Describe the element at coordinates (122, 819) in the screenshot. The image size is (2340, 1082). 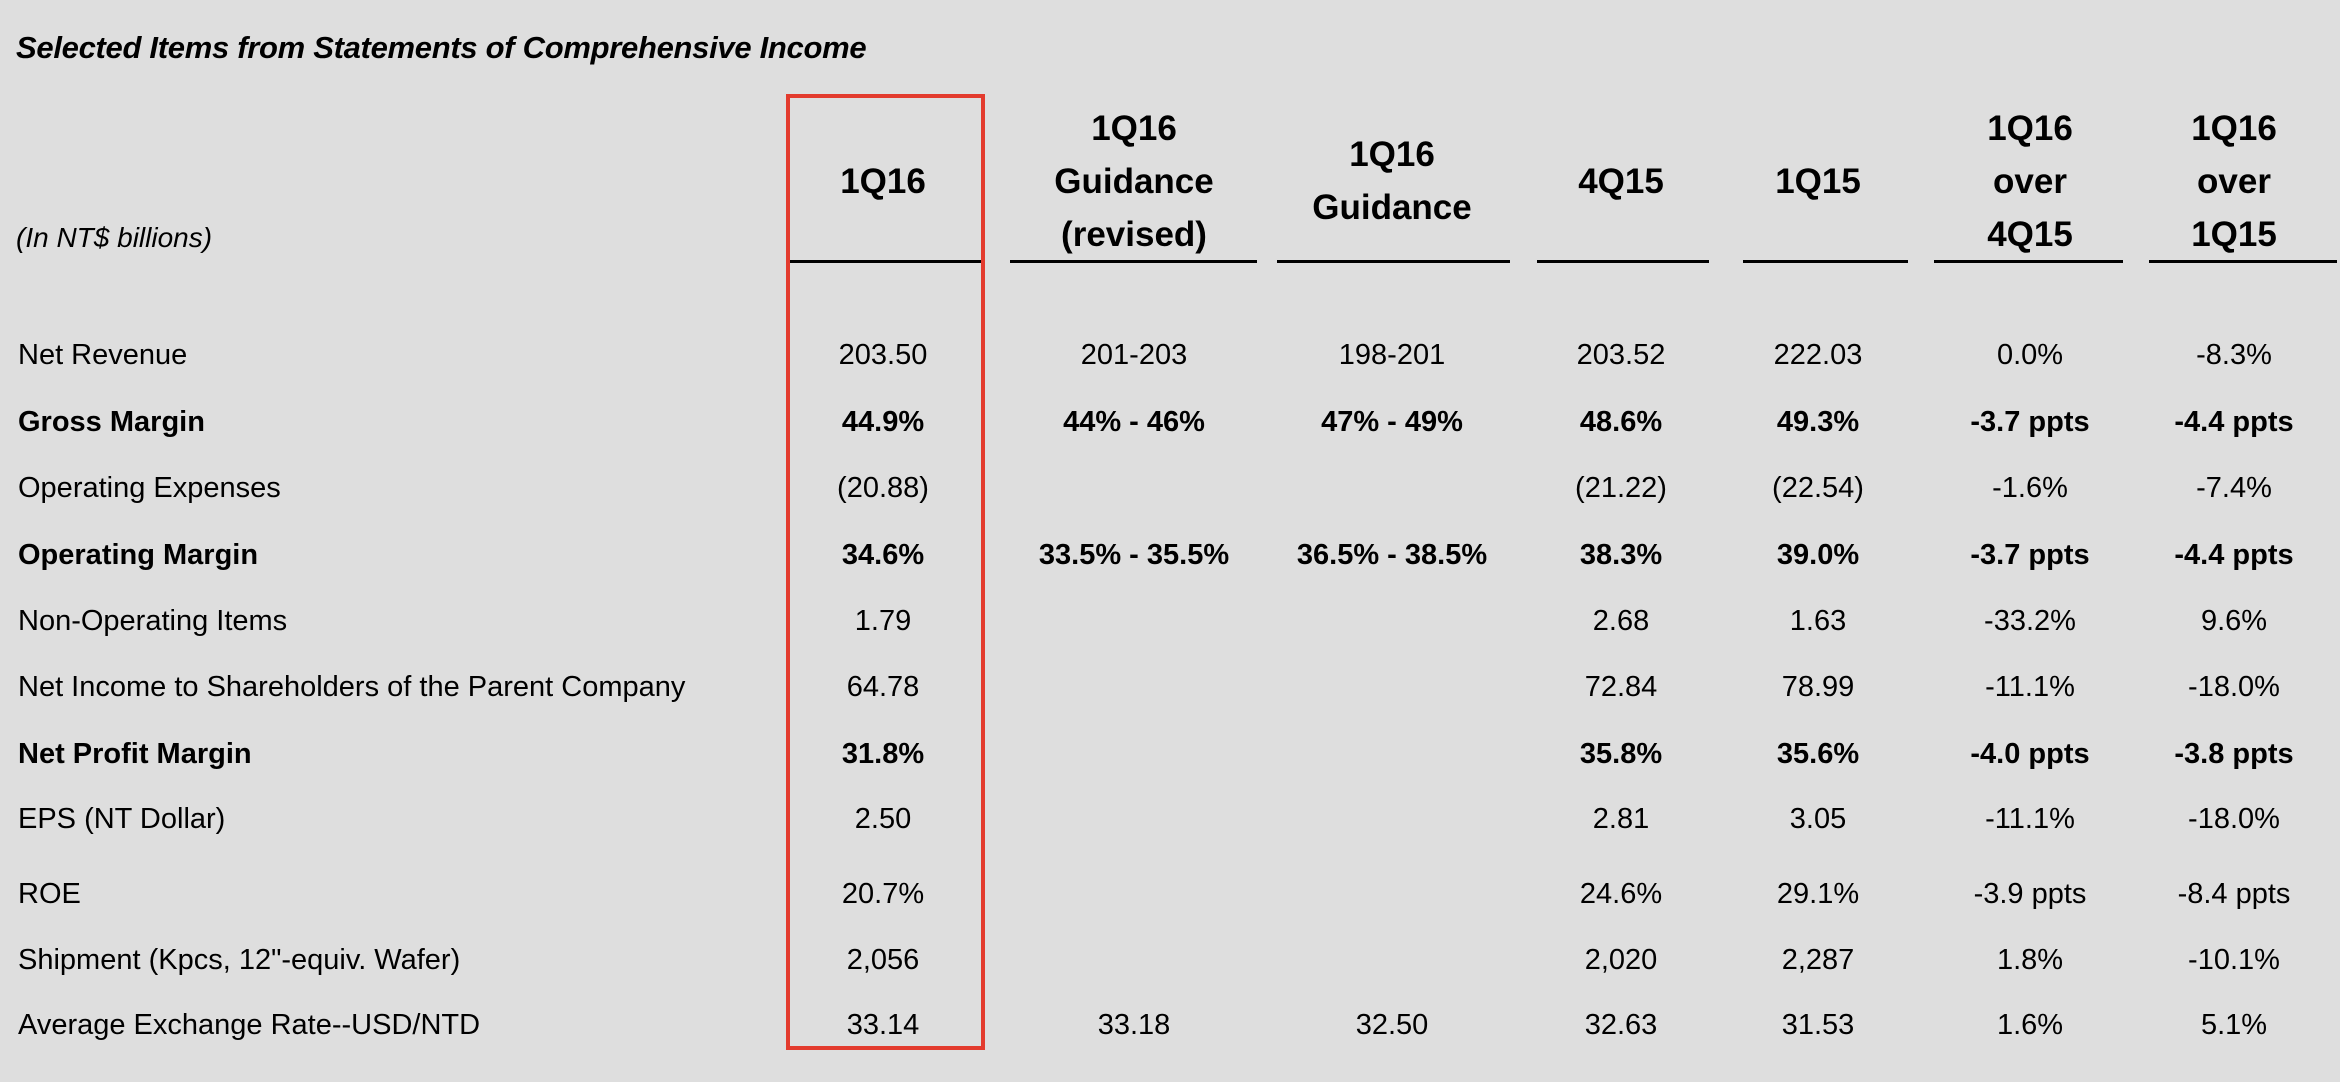
I see `row-label: EPS (NT Dollar)` at that location.